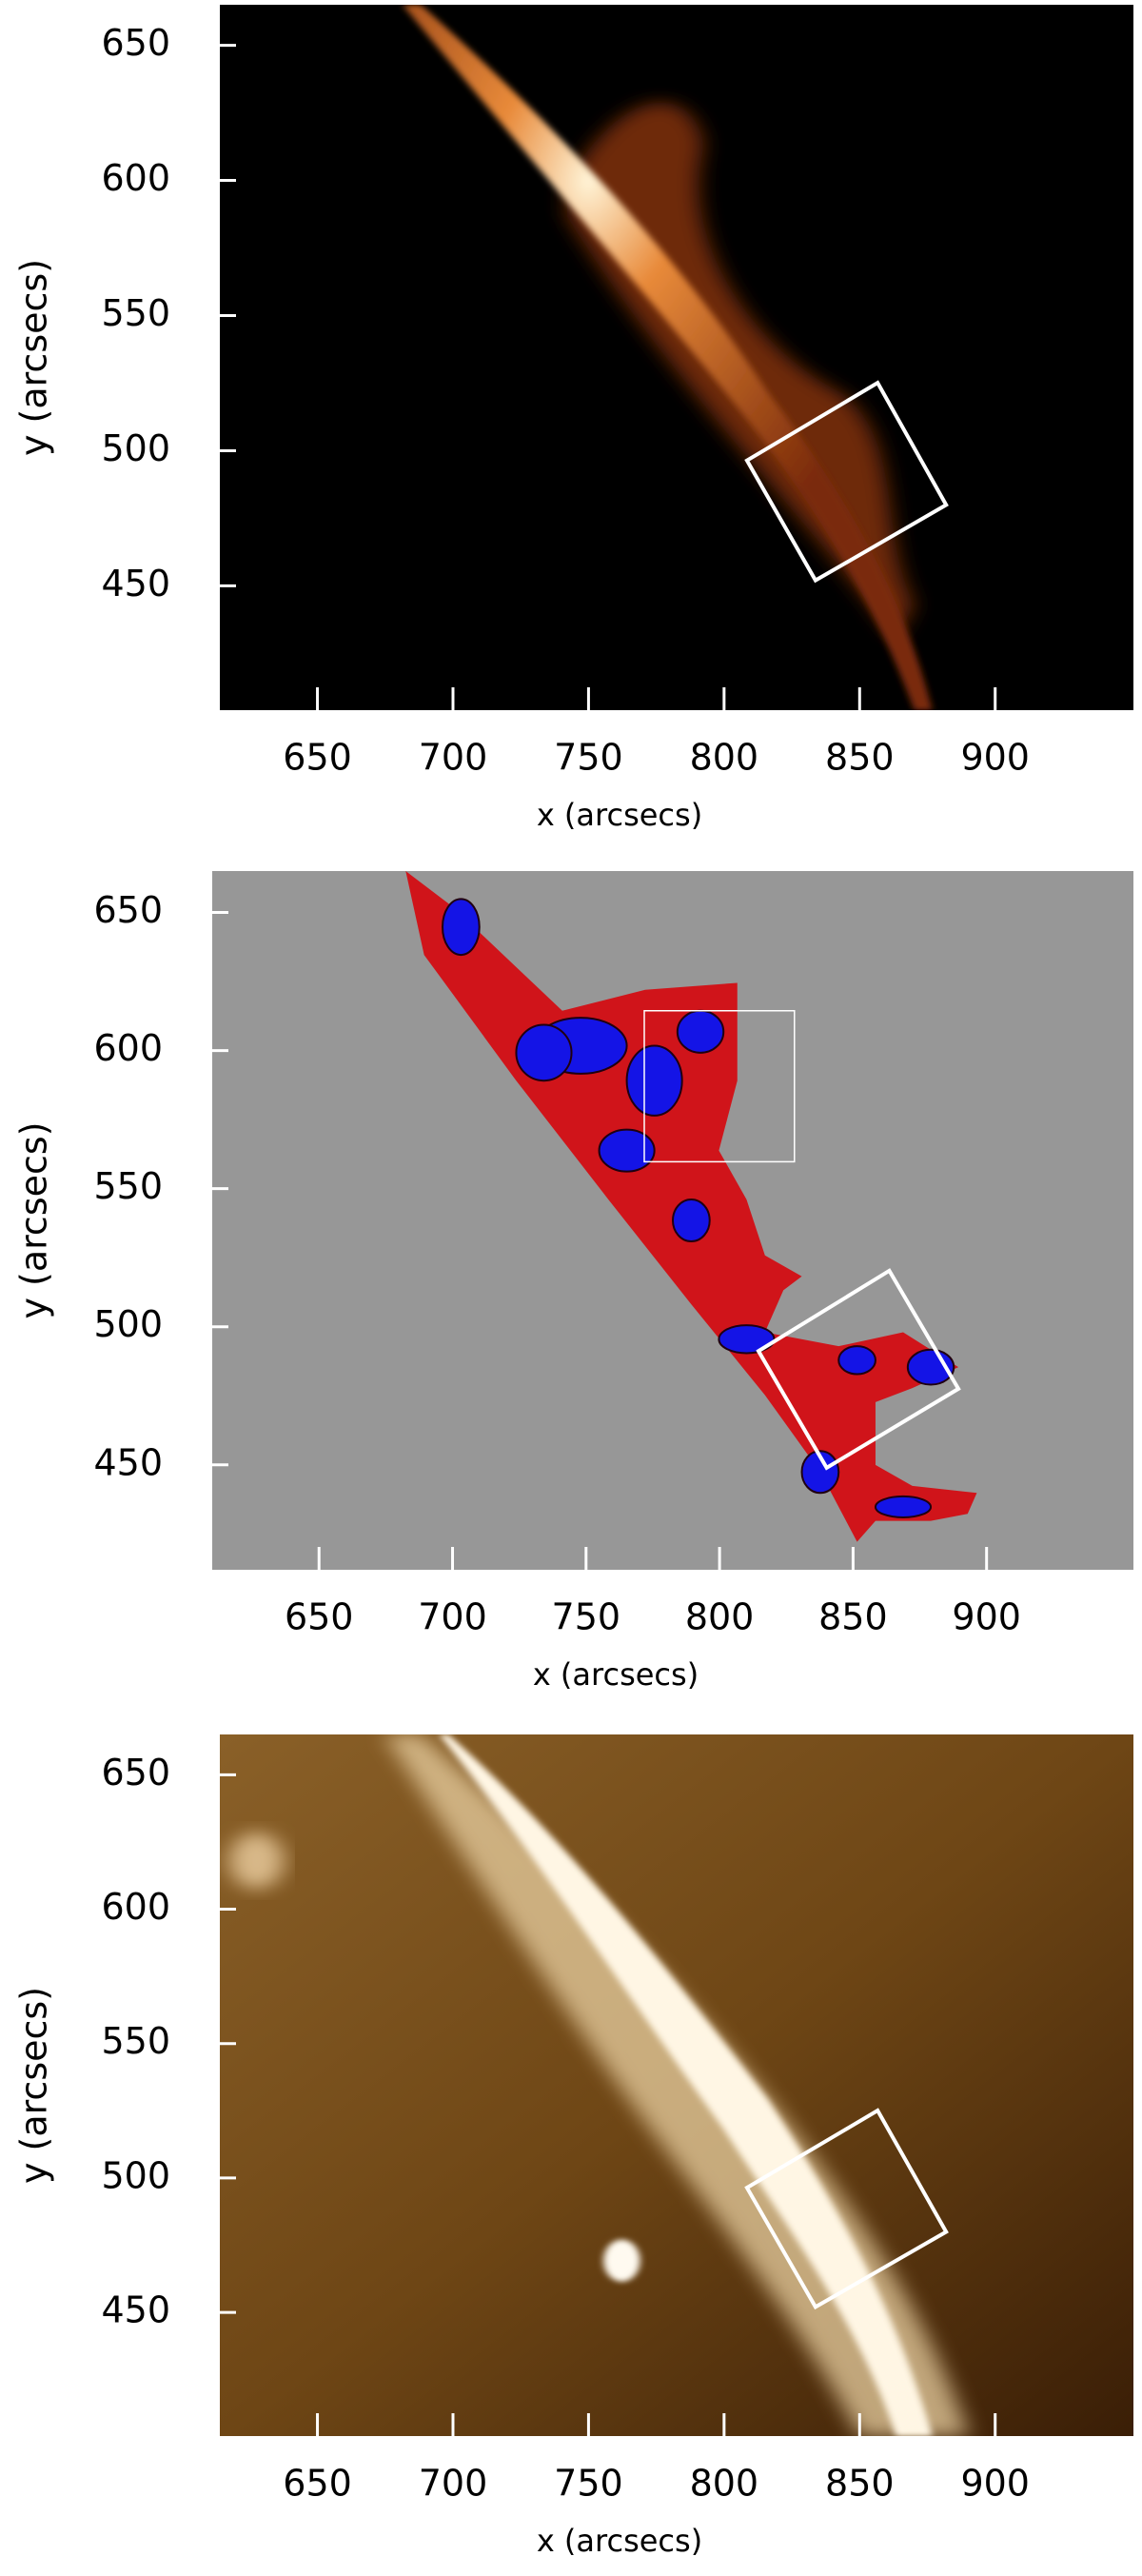 The width and height of the screenshot is (1142, 2576). Describe the element at coordinates (719, 1086) in the screenshot. I see `zoom-box` at that location.